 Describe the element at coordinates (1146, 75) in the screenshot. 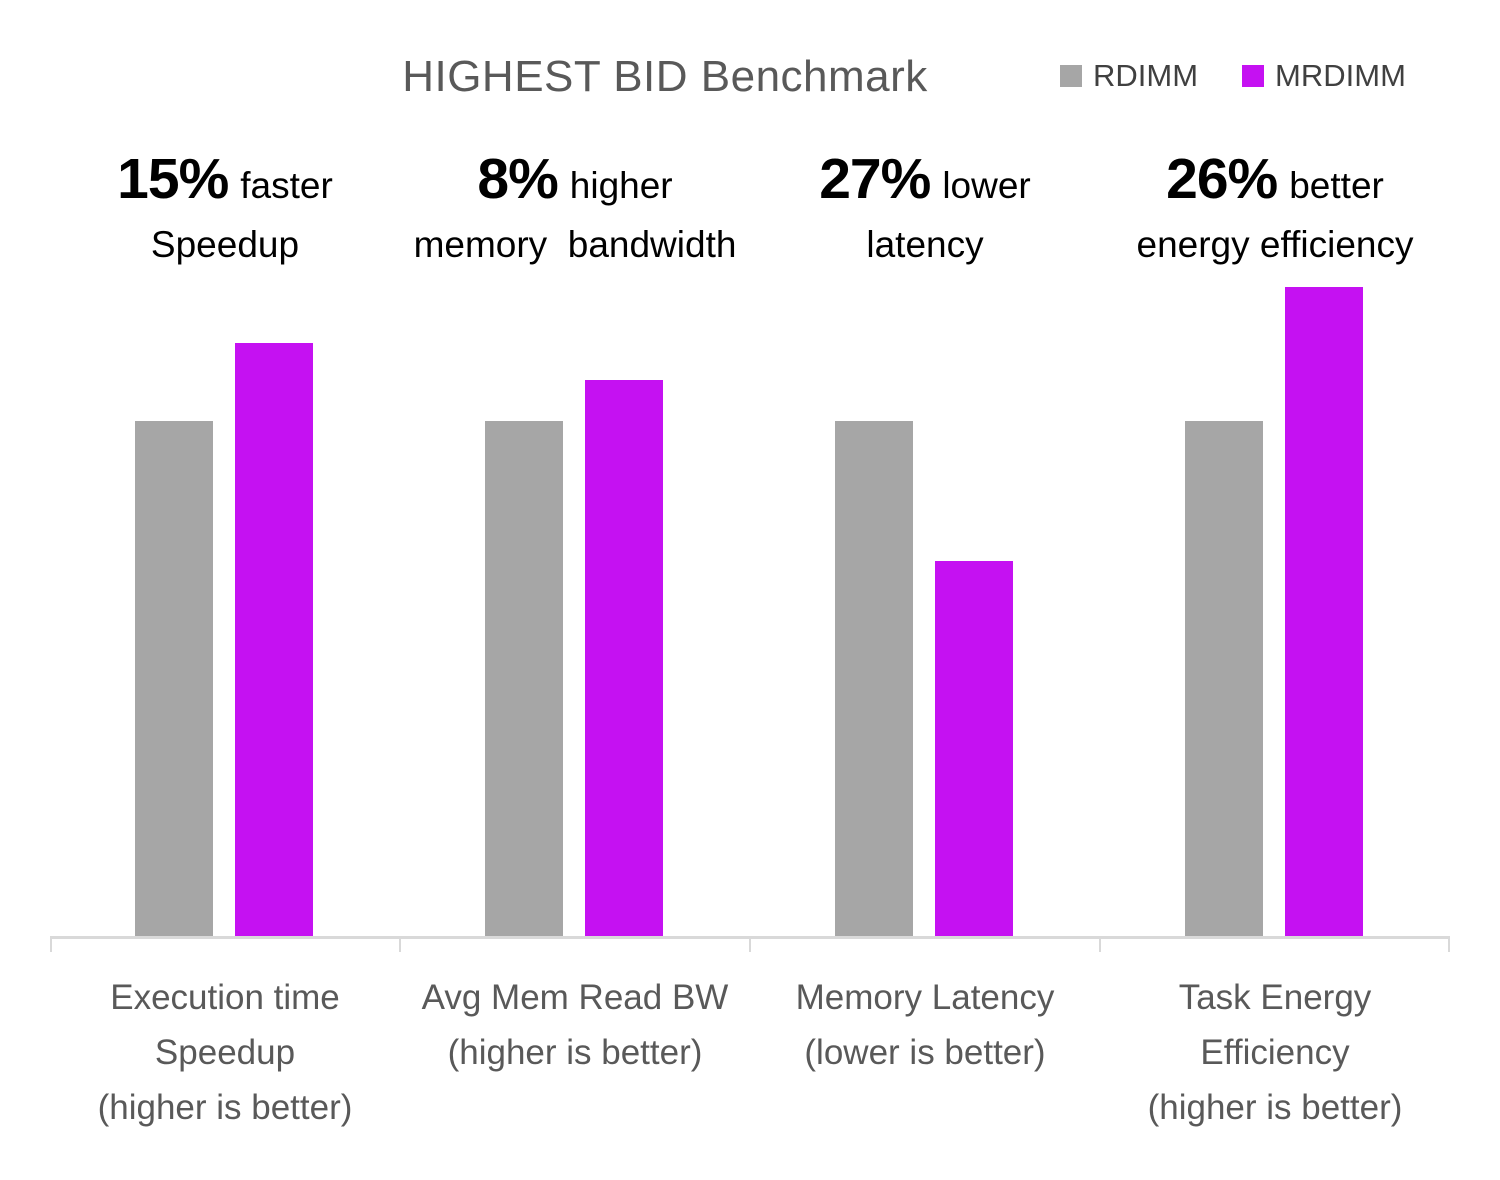

I see `legend-label-rdimm: RDIMM` at that location.